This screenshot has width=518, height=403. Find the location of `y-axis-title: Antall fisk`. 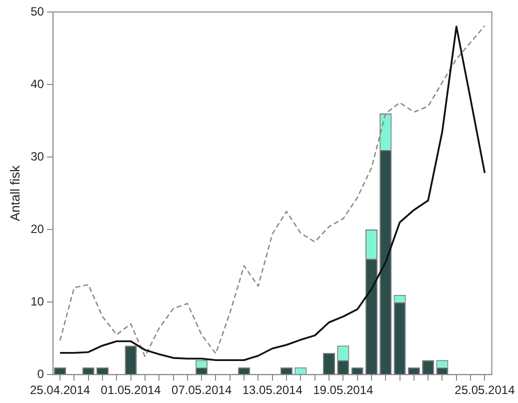

y-axis-title: Antall fisk is located at coordinates (14, 193).